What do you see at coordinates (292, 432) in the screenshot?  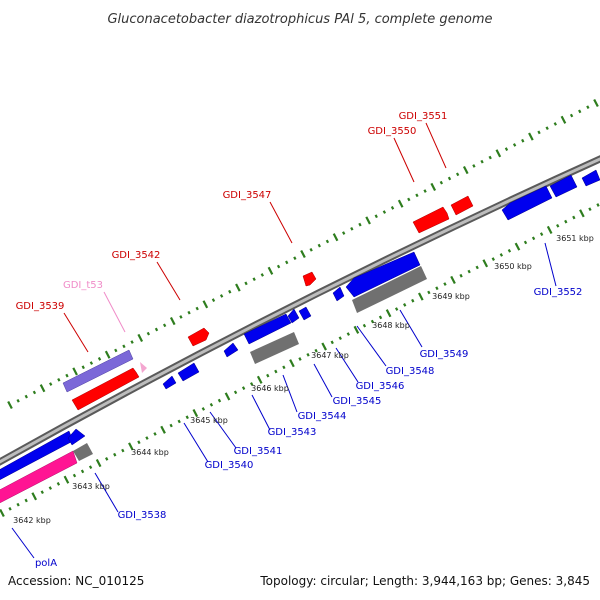 I see `label-GDI_3543: GDI_3543` at bounding box center [292, 432].